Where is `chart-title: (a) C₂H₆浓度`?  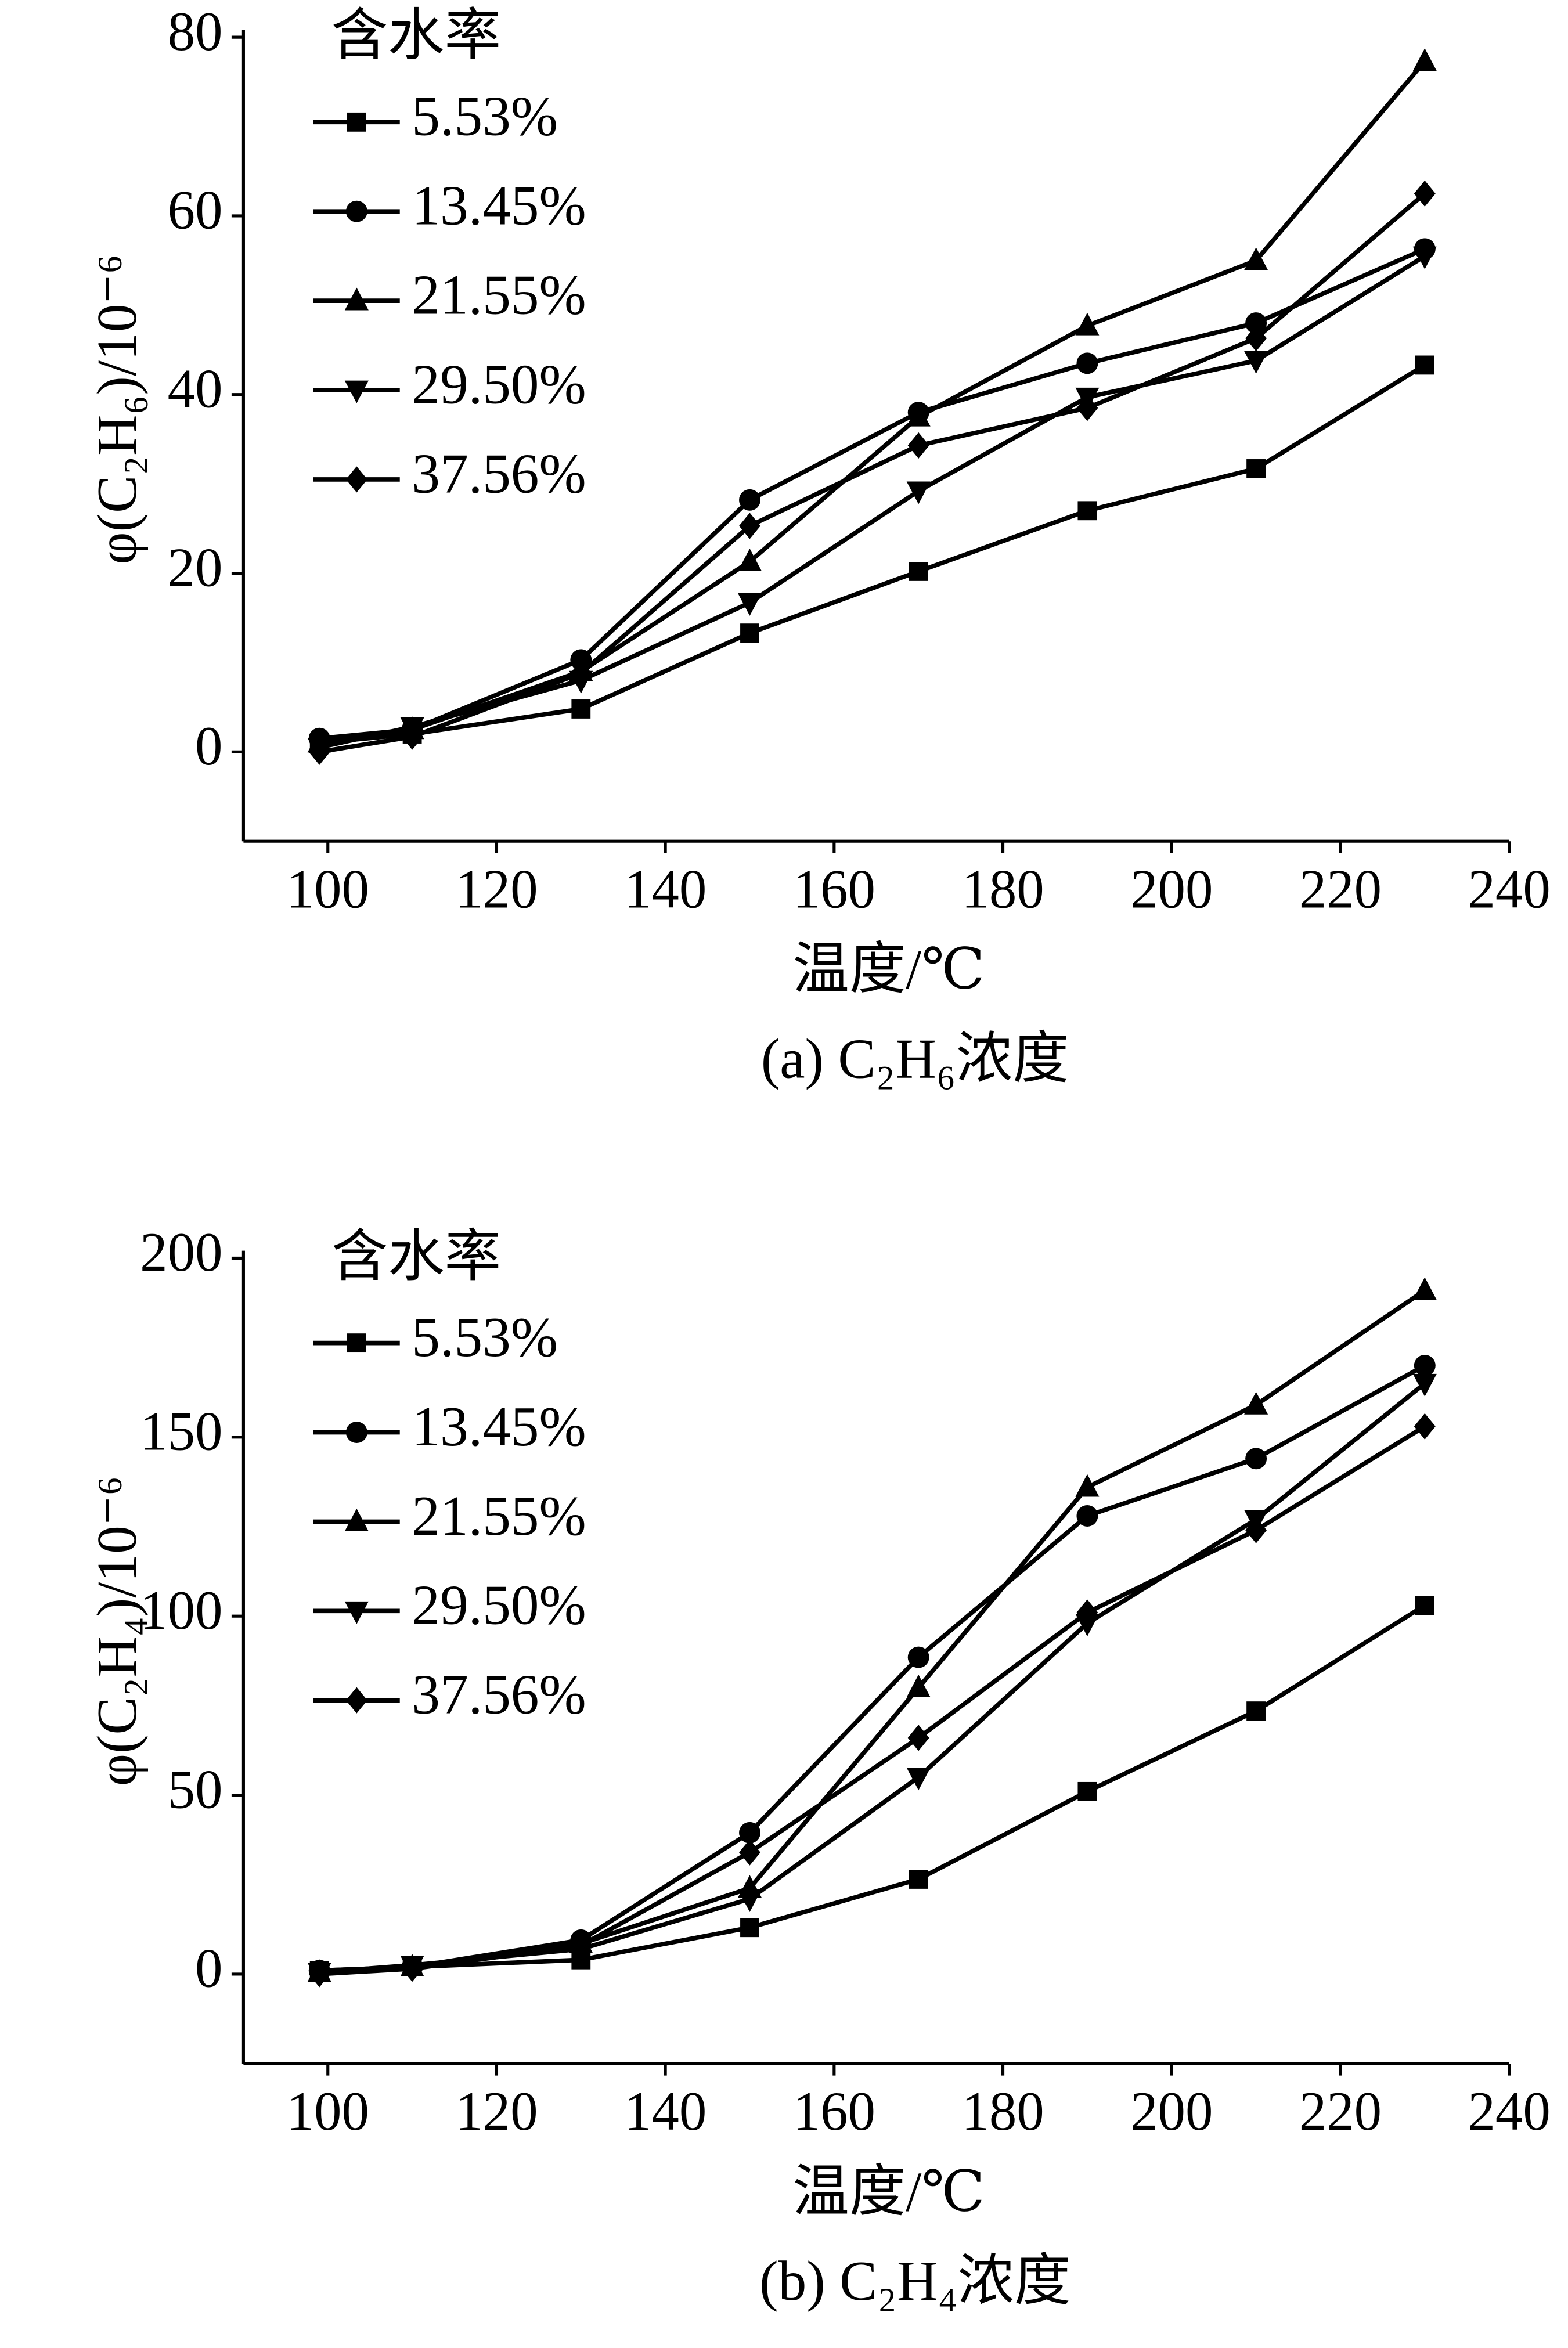 chart-title: (a) C₂H₆浓度 is located at coordinates (915, 1058).